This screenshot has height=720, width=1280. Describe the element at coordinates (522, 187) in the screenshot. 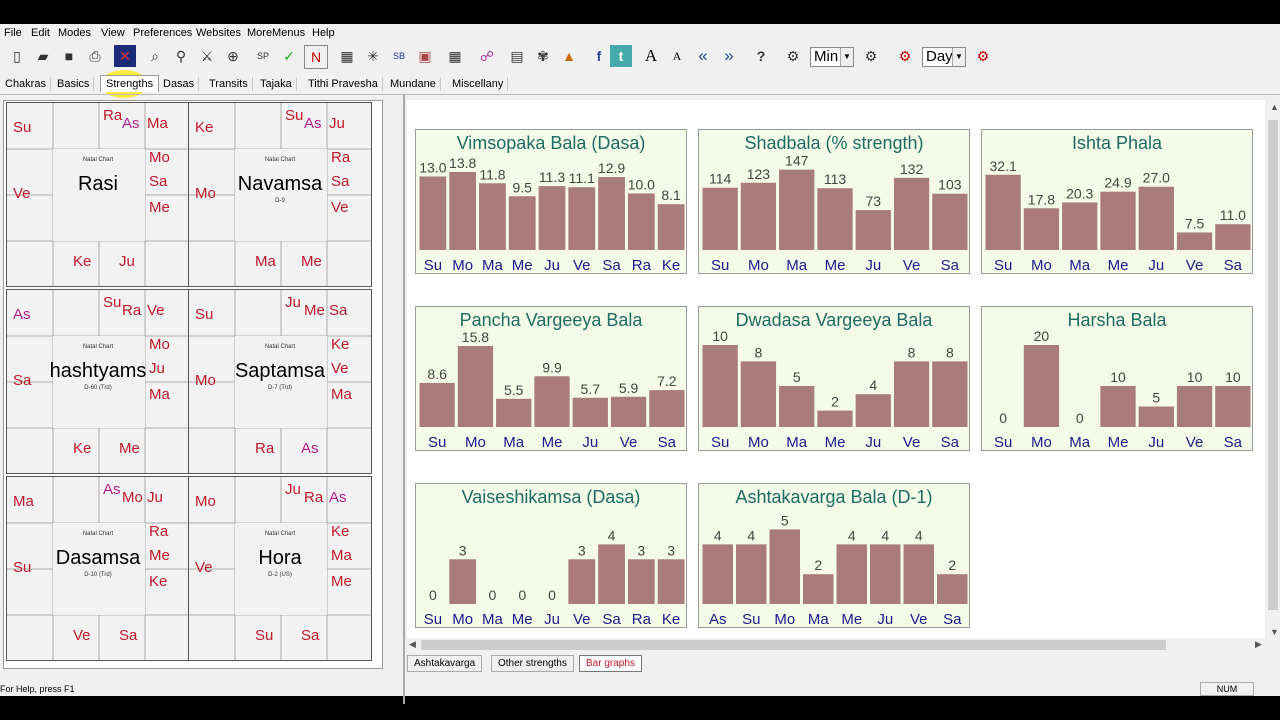

I see `bar-value-label: 9.5` at that location.